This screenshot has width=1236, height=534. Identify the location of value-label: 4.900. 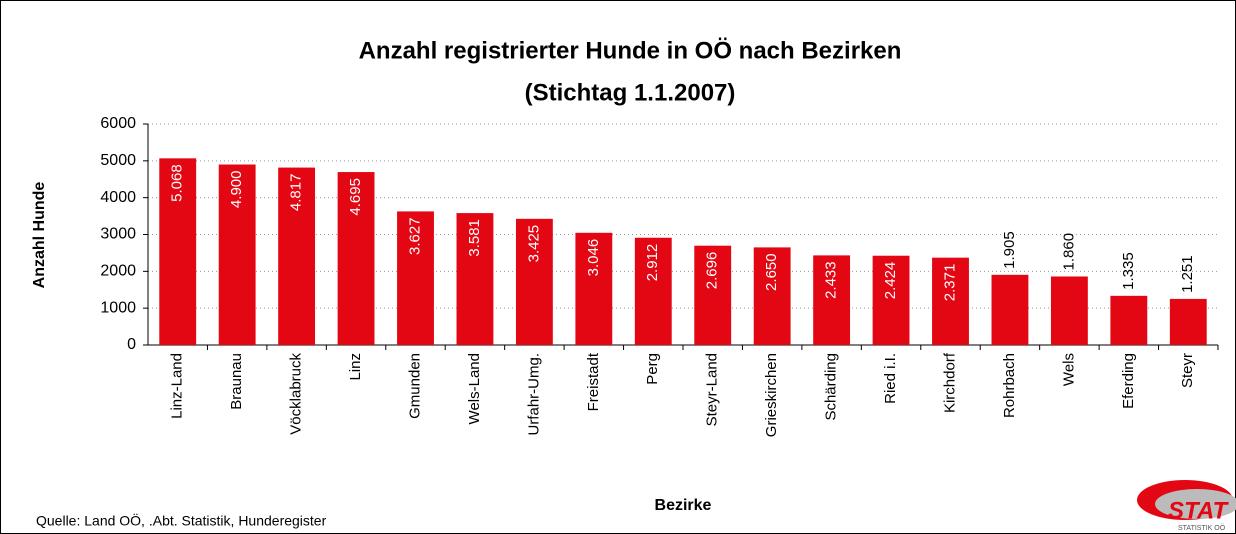
(236, 190).